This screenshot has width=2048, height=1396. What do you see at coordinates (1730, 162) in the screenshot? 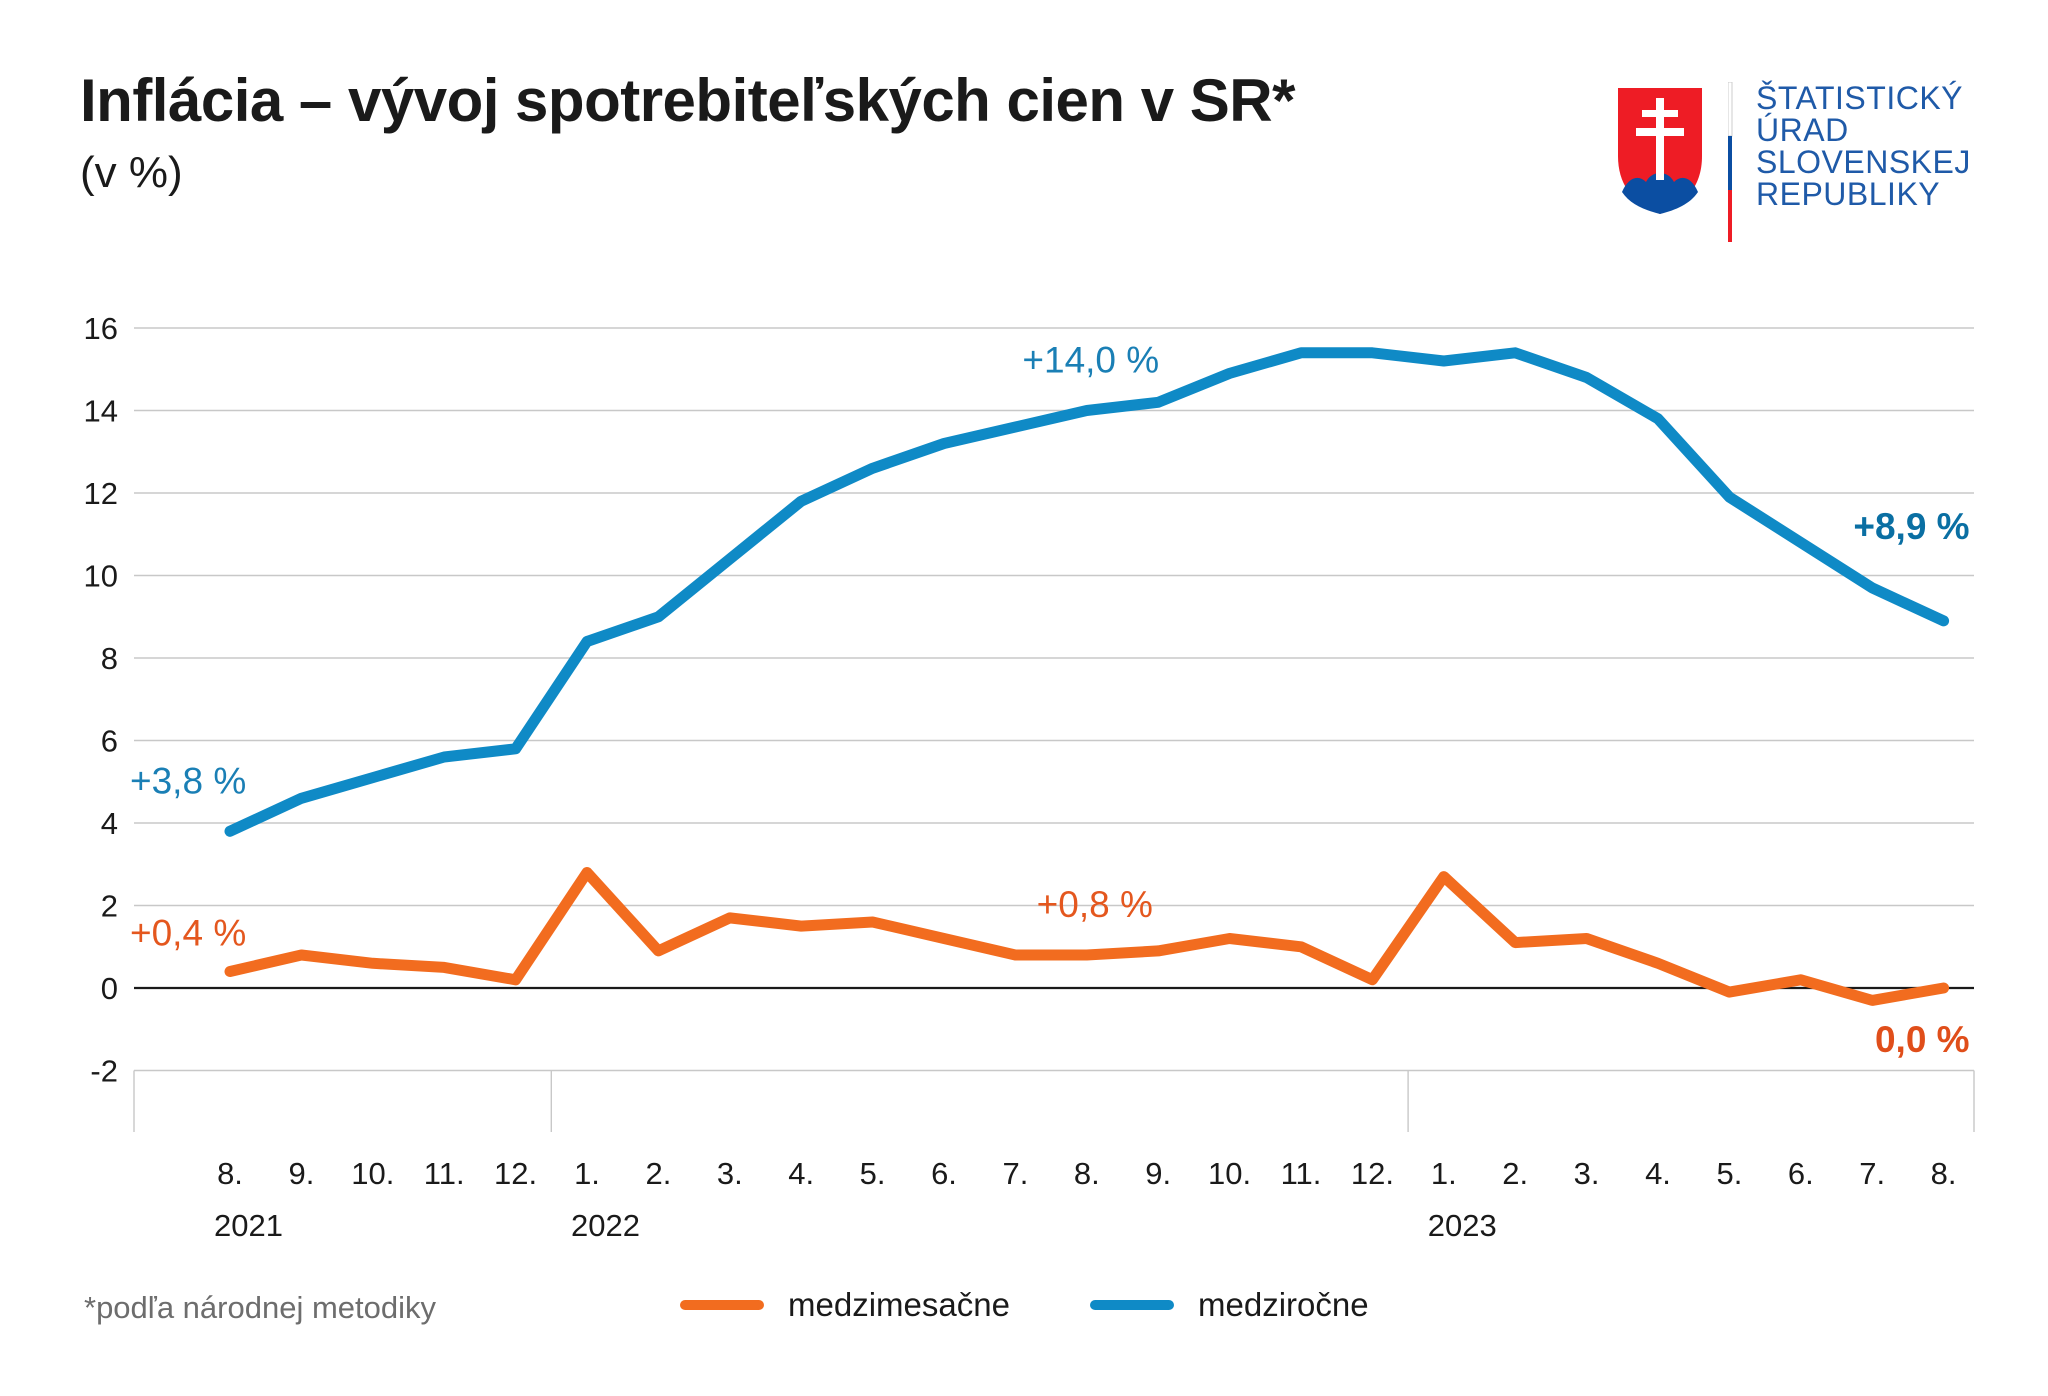
I see `logo-divider` at bounding box center [1730, 162].